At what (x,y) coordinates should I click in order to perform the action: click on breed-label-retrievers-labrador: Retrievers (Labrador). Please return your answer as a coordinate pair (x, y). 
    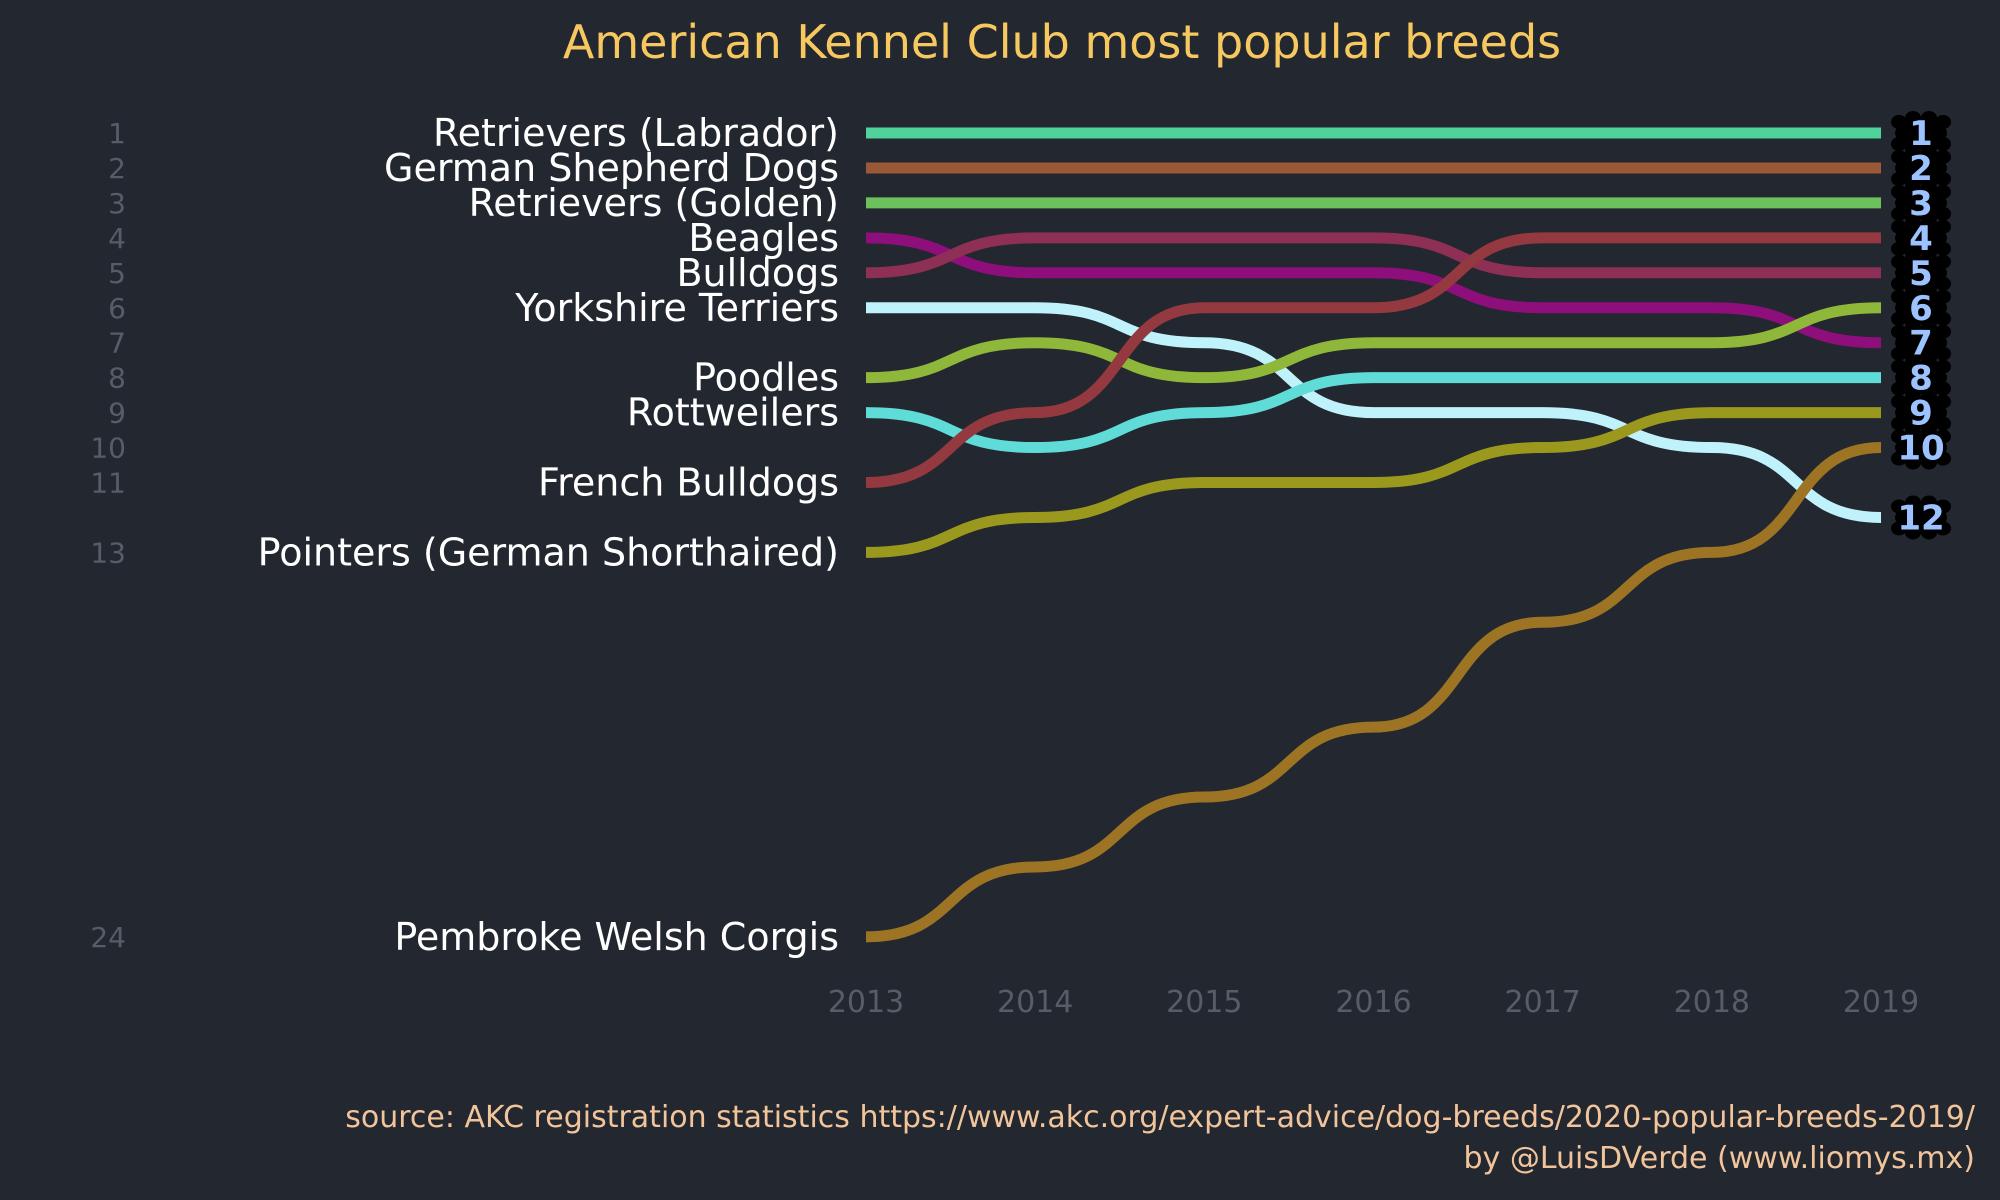
    Looking at the image, I should click on (636, 133).